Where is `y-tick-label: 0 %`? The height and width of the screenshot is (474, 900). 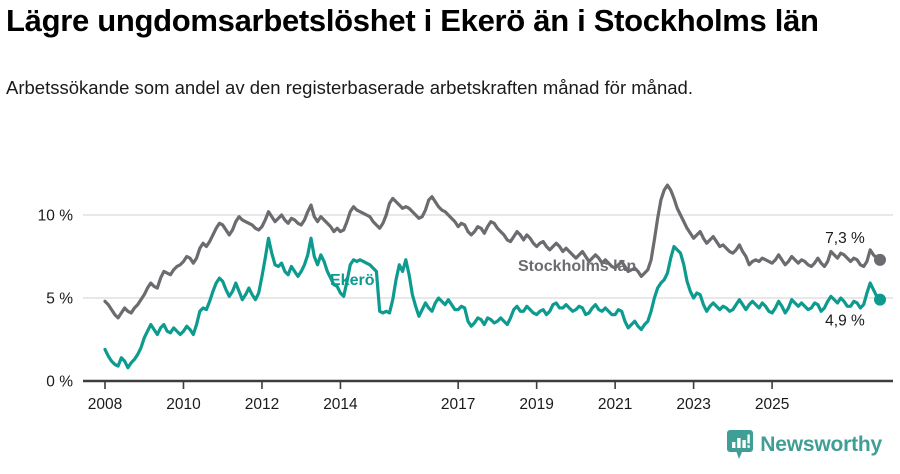 y-tick-label: 0 % is located at coordinates (59, 382).